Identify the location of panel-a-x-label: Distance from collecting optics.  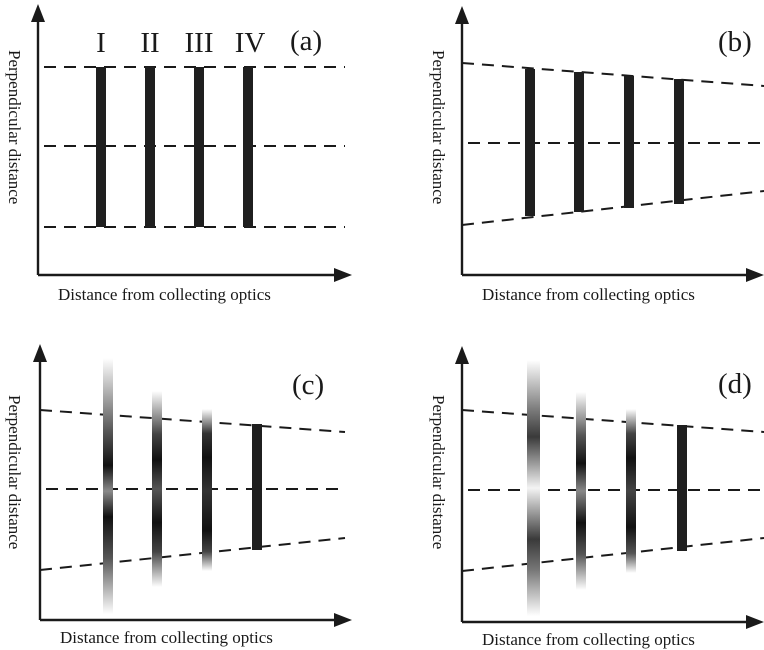
(164, 294).